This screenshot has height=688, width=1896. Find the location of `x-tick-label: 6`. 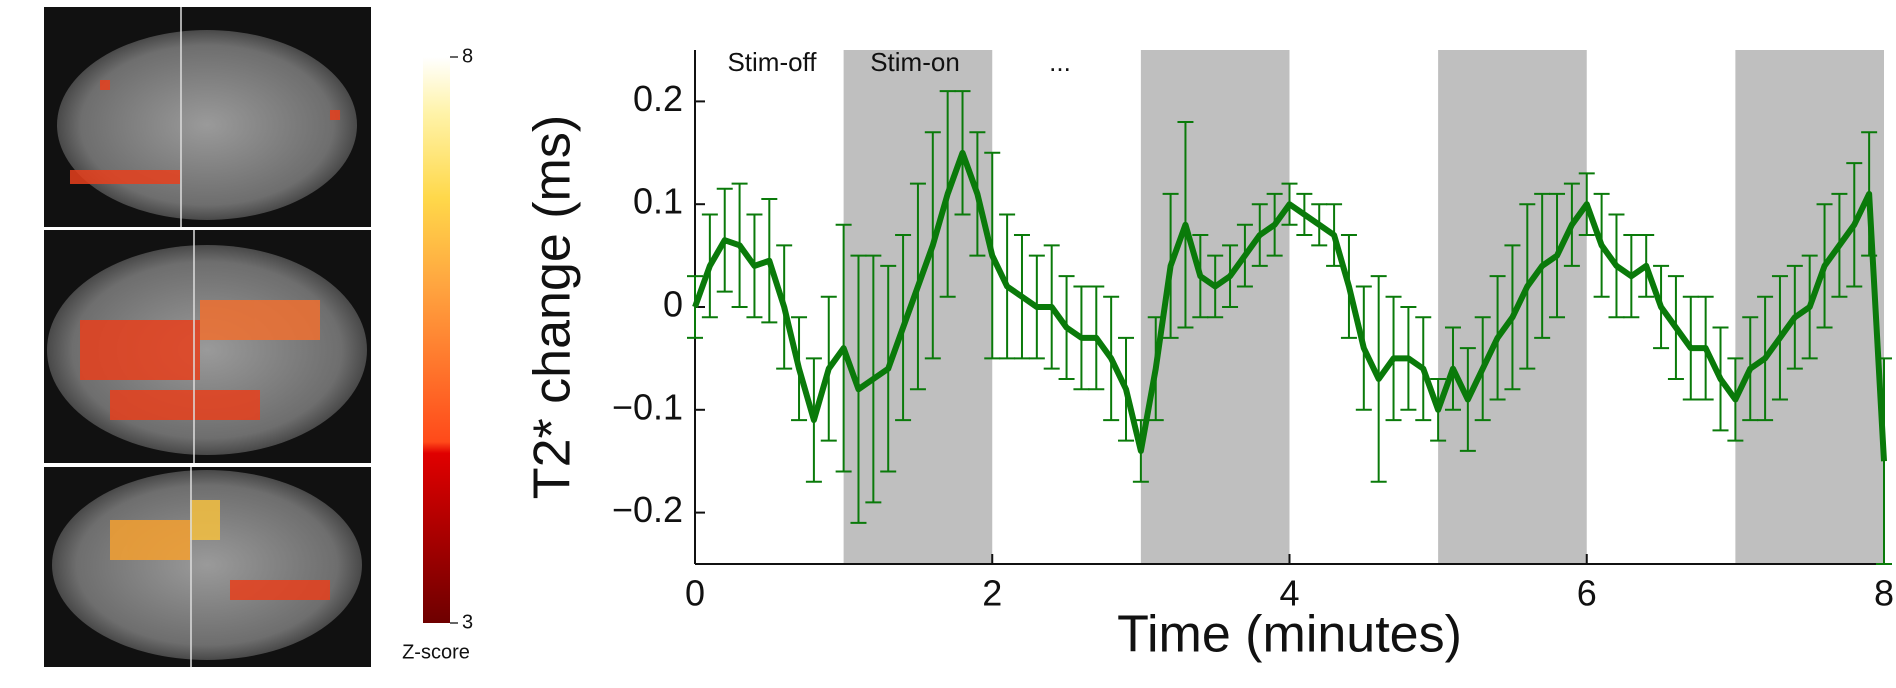

x-tick-label: 6 is located at coordinates (1587, 593).